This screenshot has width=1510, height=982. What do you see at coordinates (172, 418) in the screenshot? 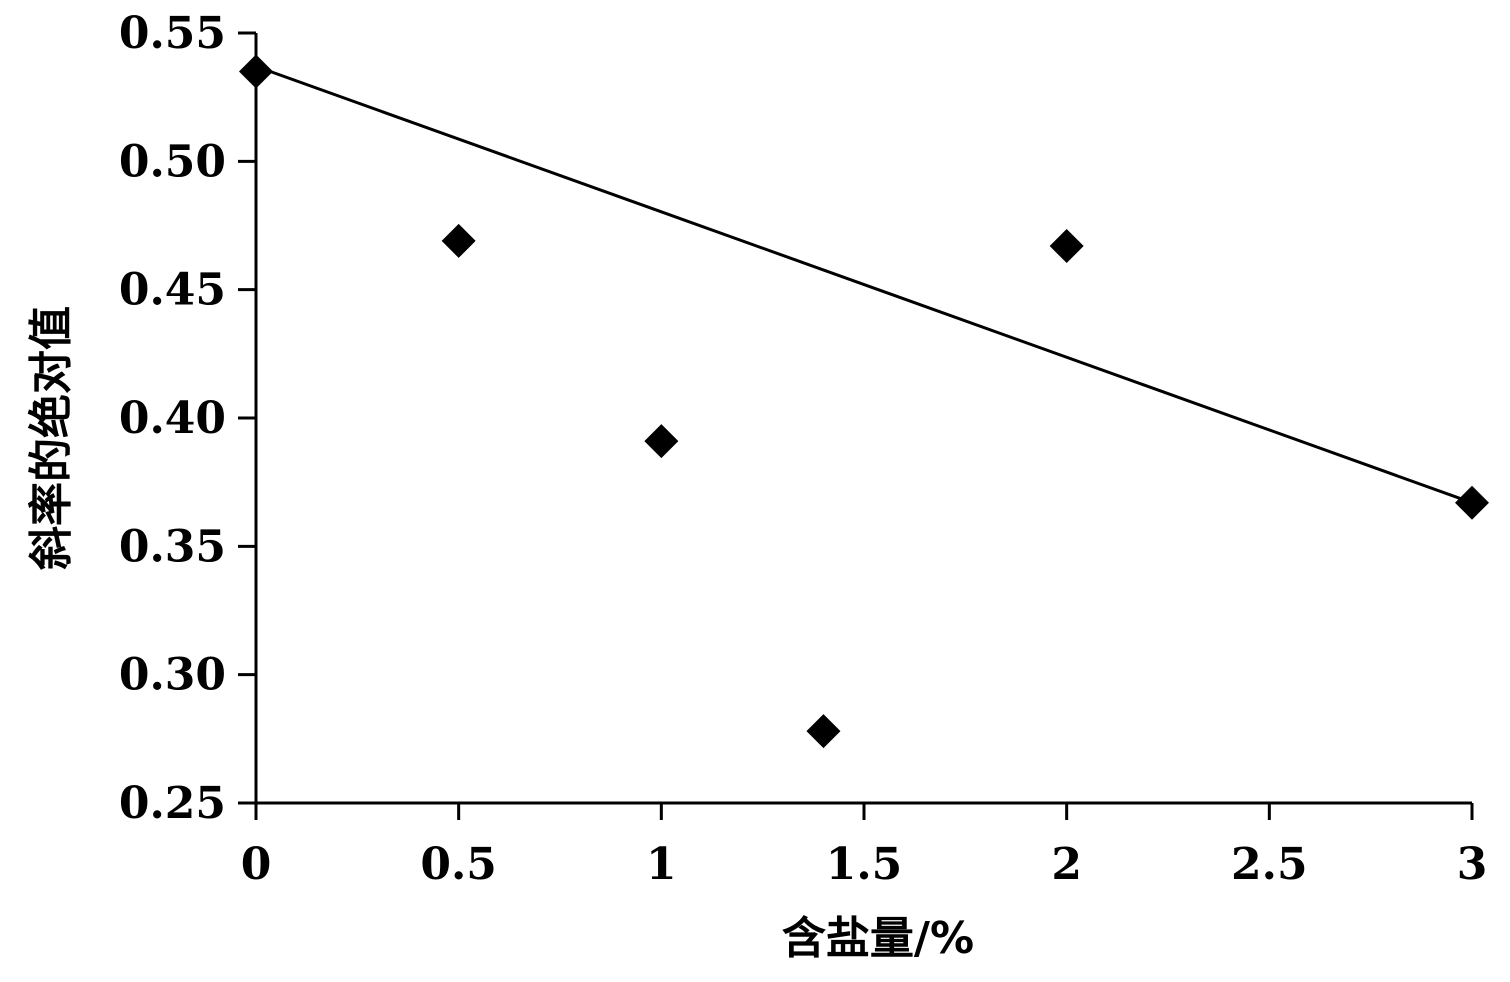
I see `y-tick-label: 0.40` at bounding box center [172, 418].